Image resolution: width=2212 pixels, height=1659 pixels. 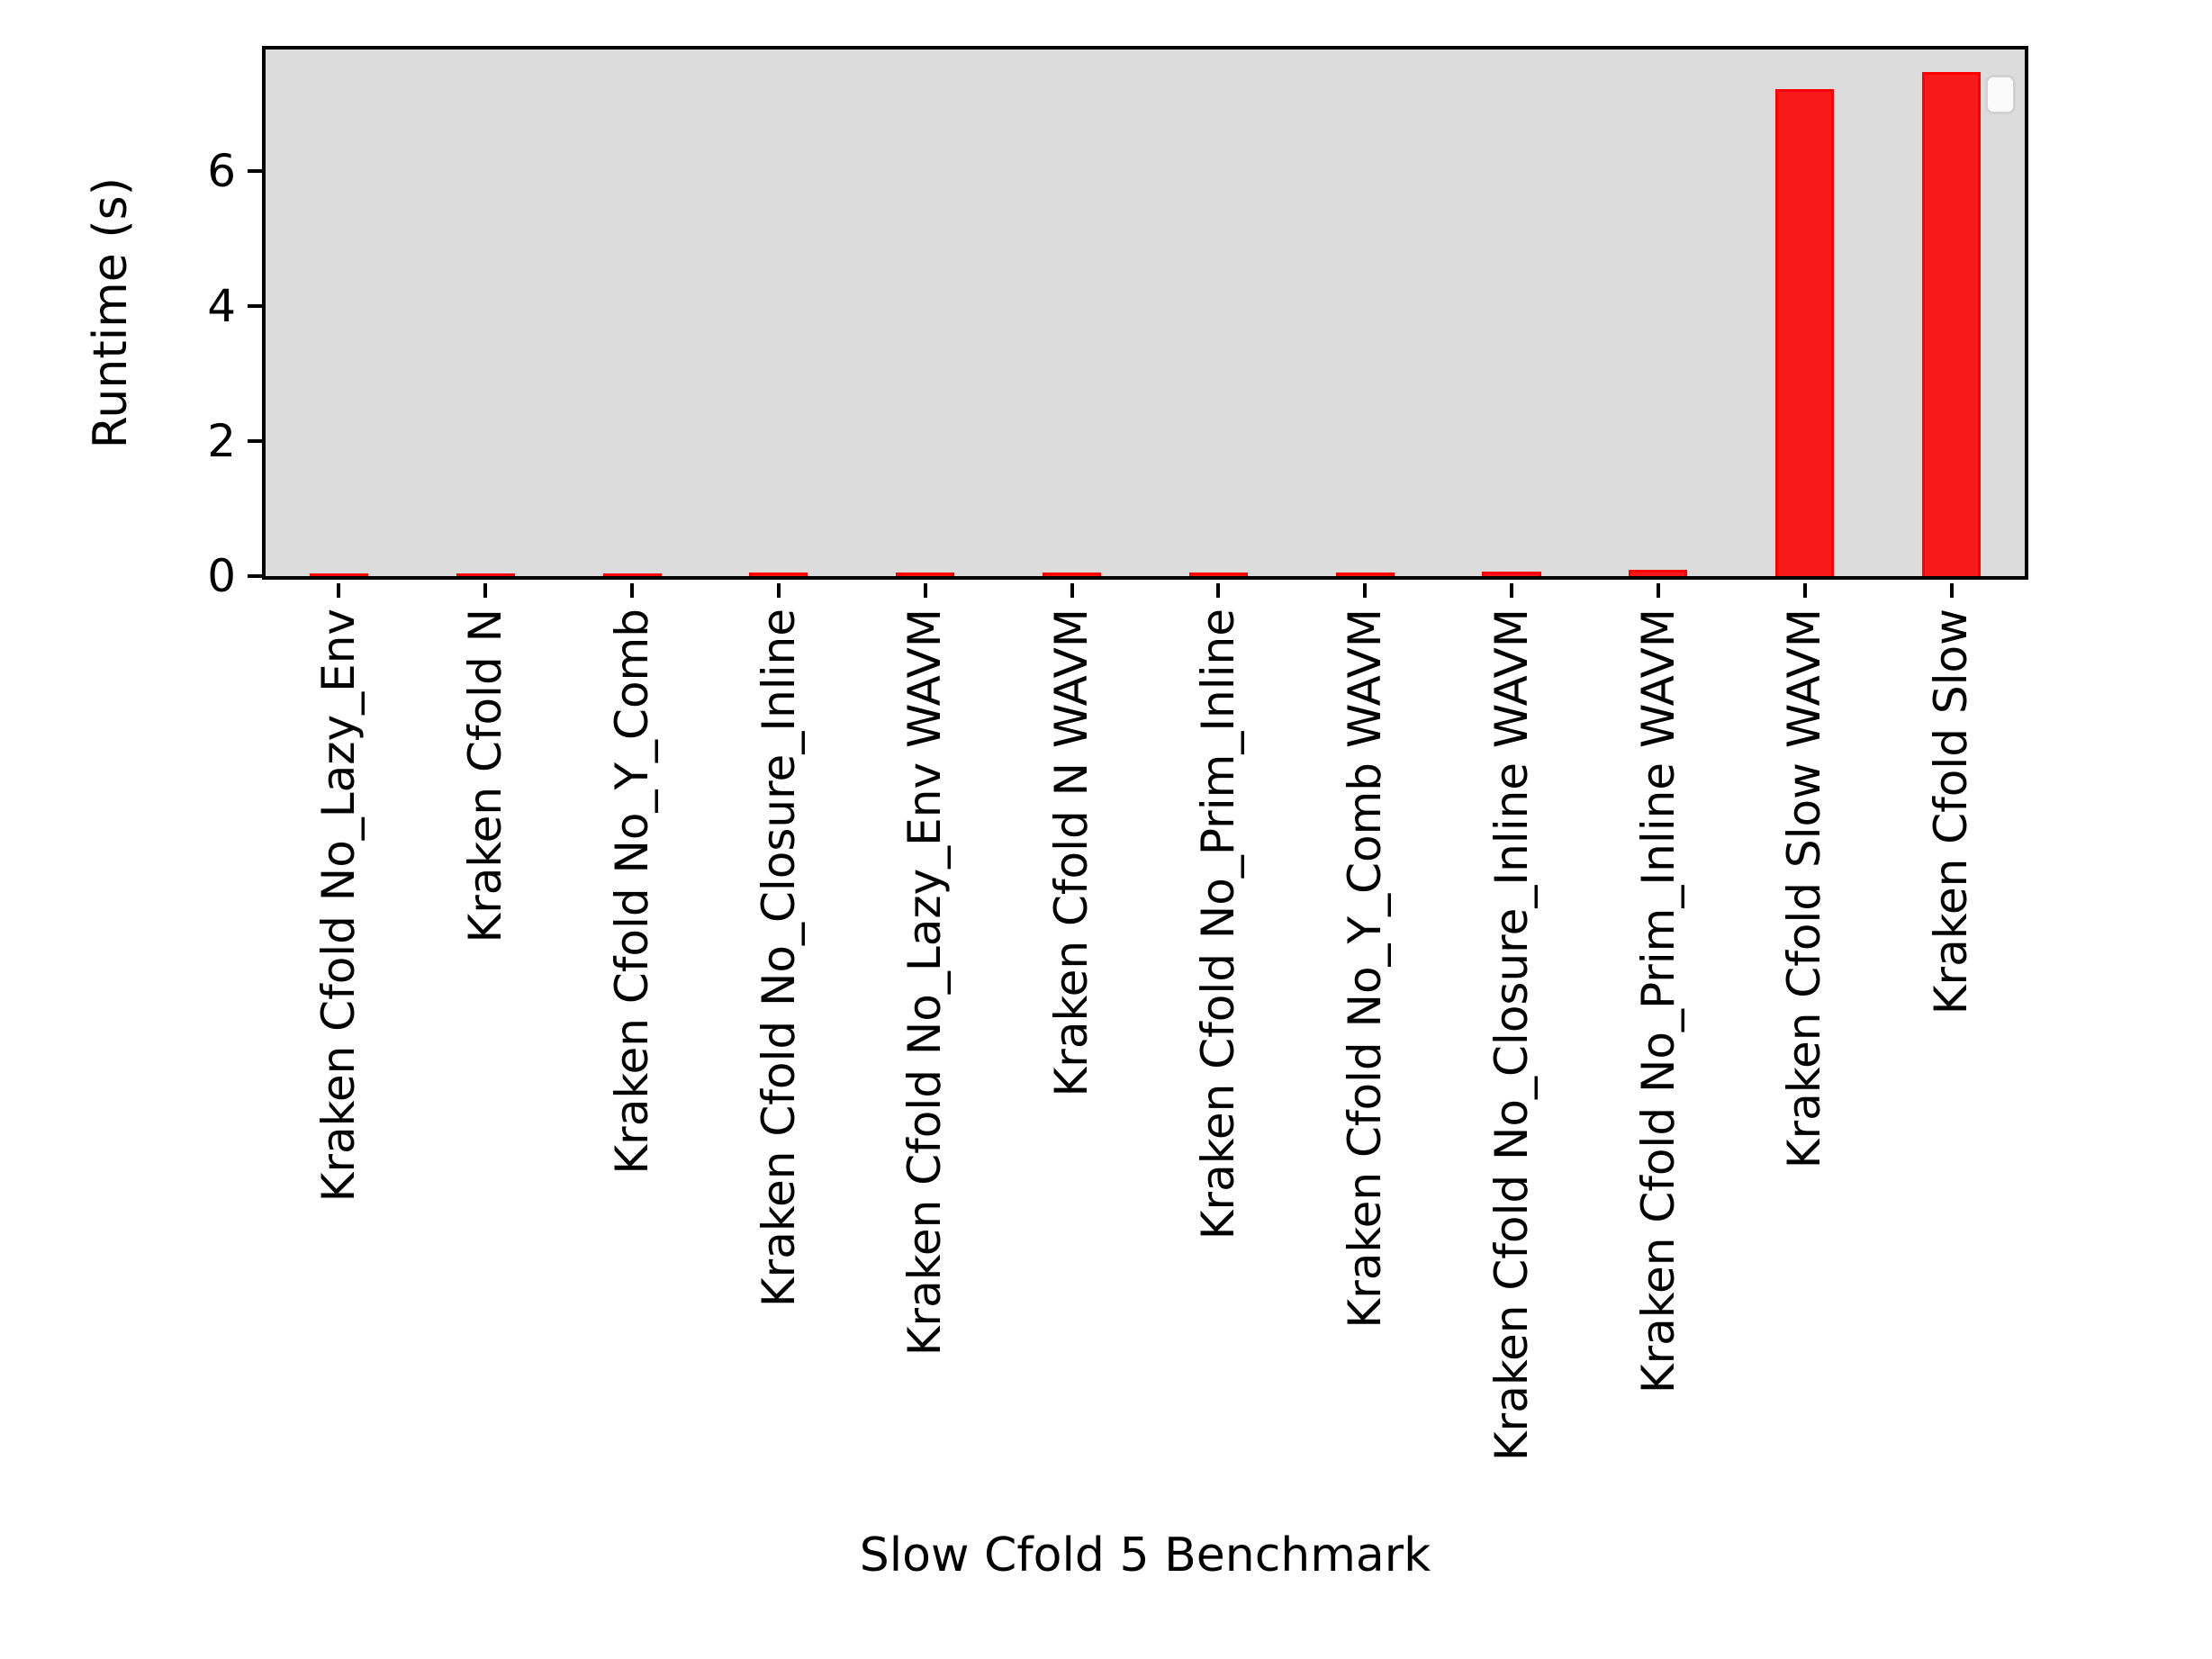 I want to click on x-label-slot: Kraken Cfold No_Lazy_Env WAVM, so click(x=925, y=1035).